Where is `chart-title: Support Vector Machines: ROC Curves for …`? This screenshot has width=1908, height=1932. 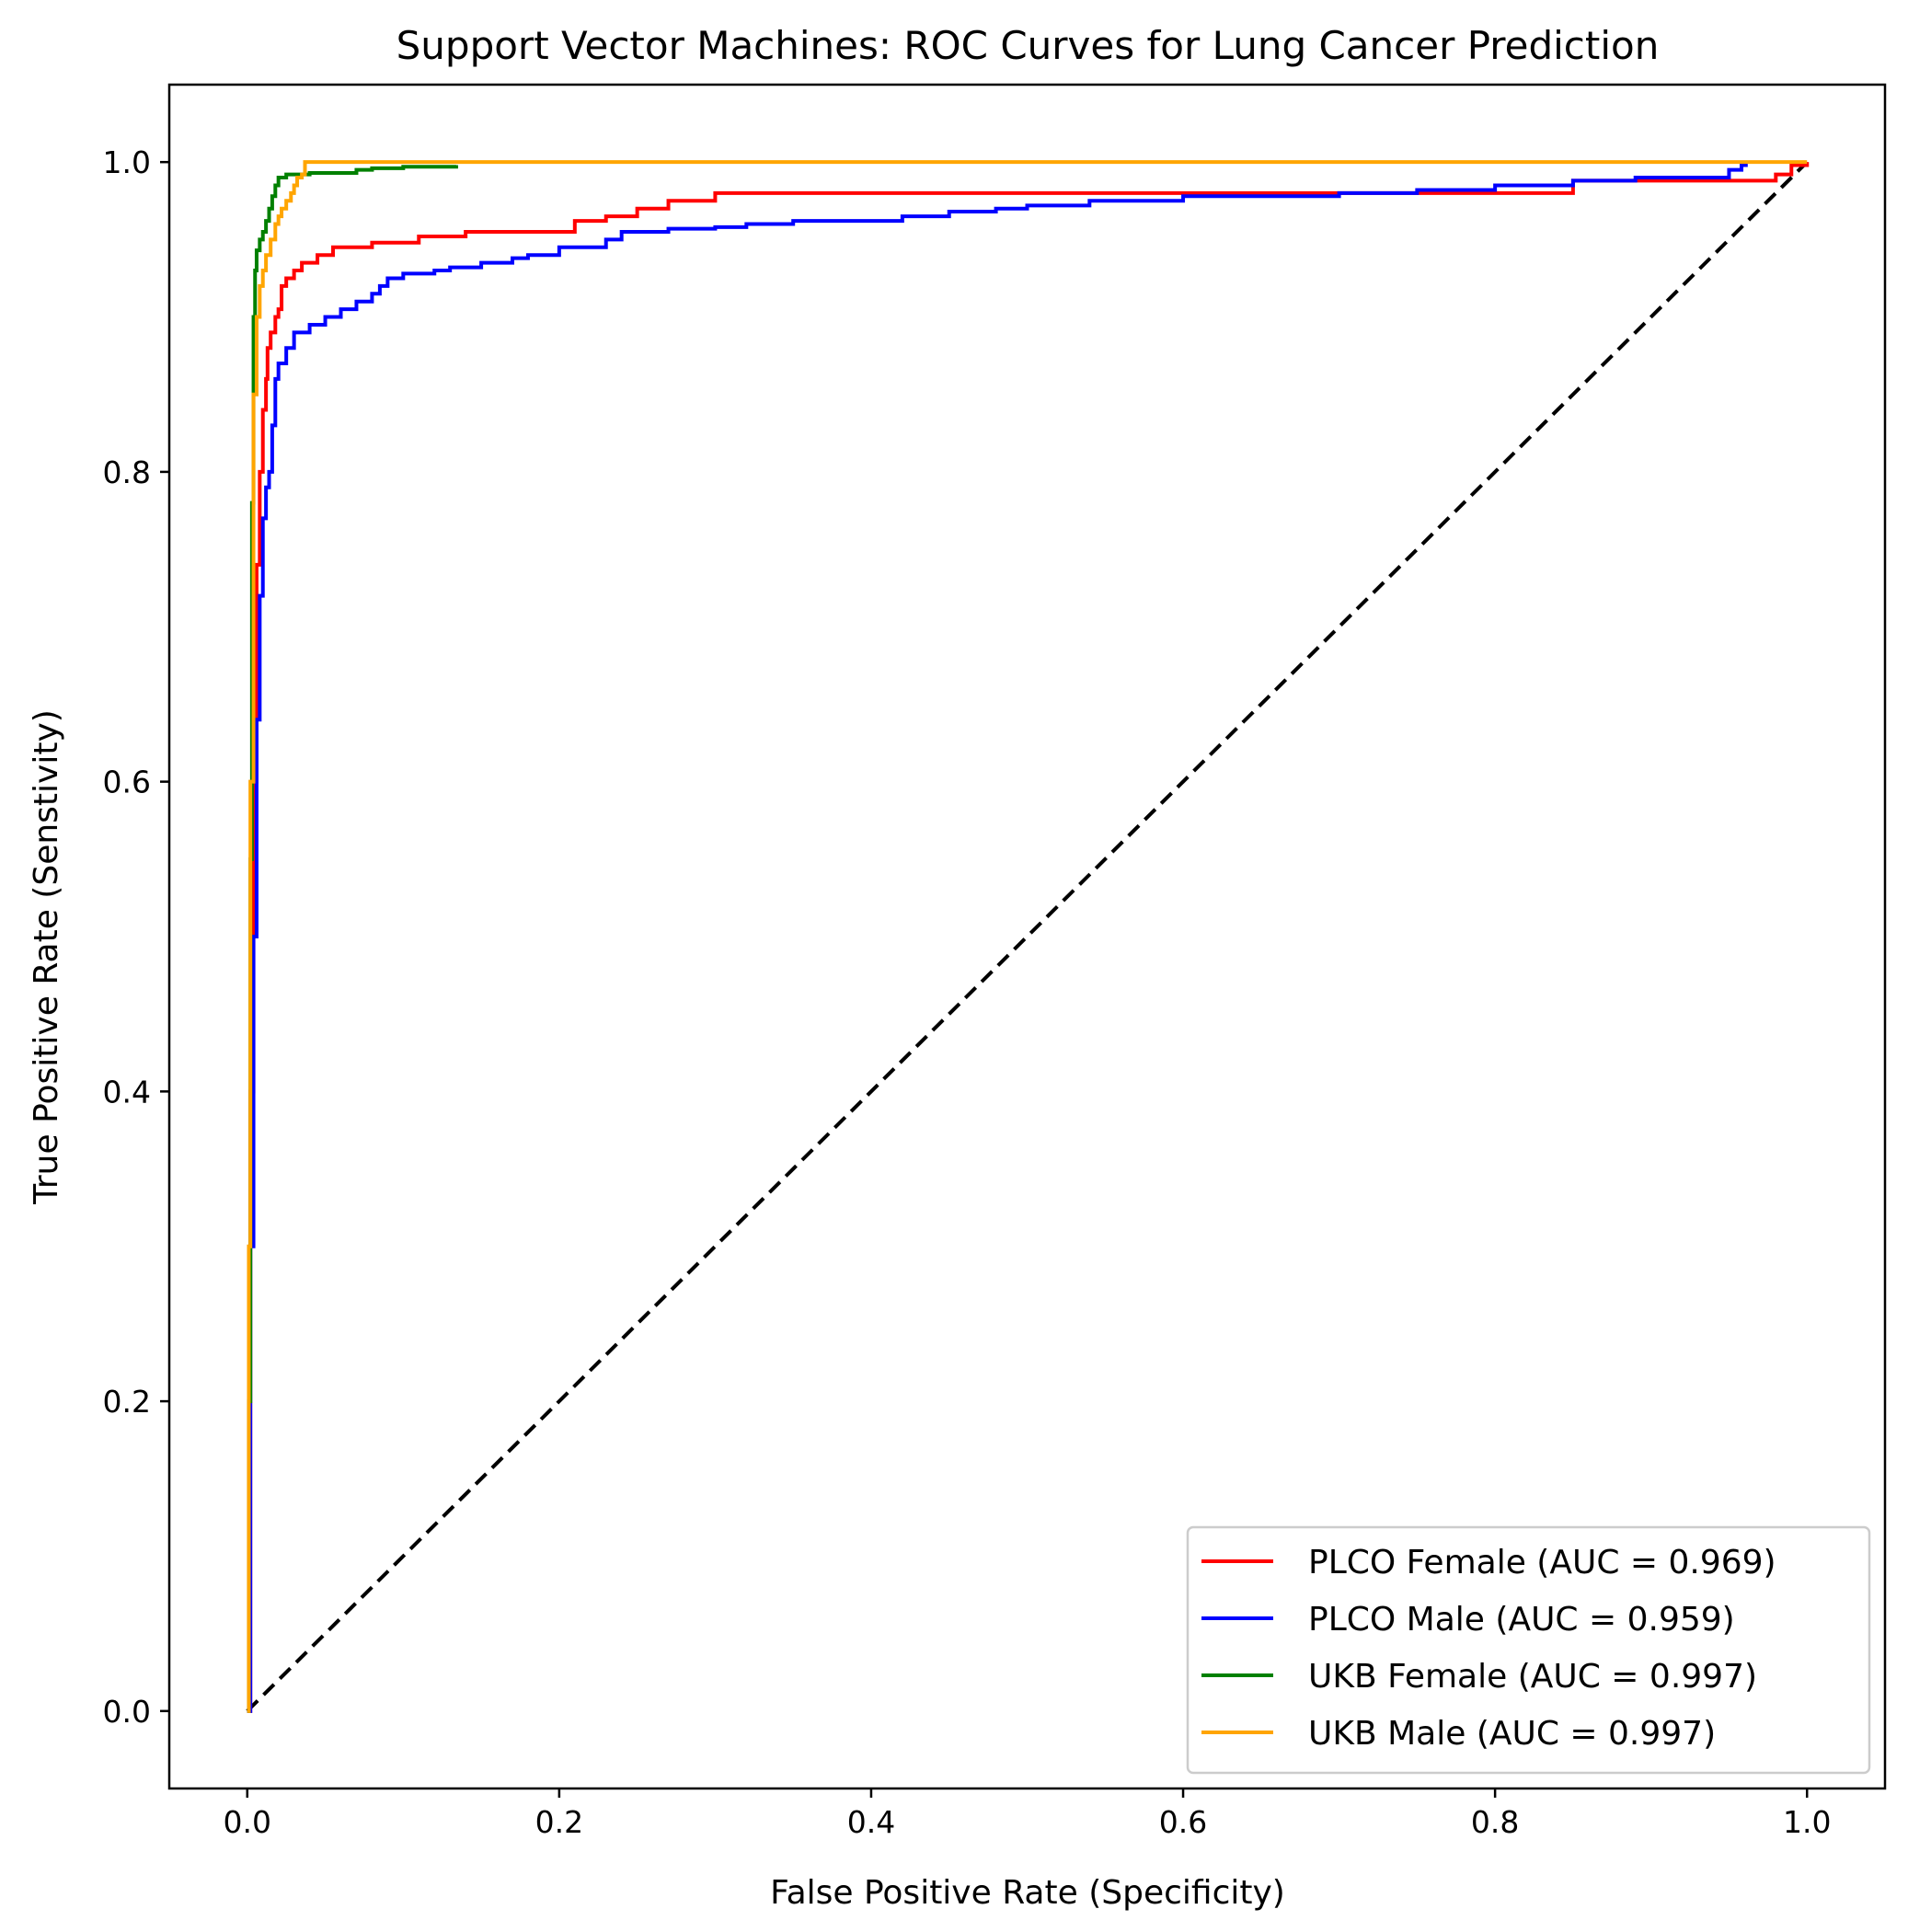
chart-title: Support Vector Machines: ROC Curves for … is located at coordinates (1028, 45).